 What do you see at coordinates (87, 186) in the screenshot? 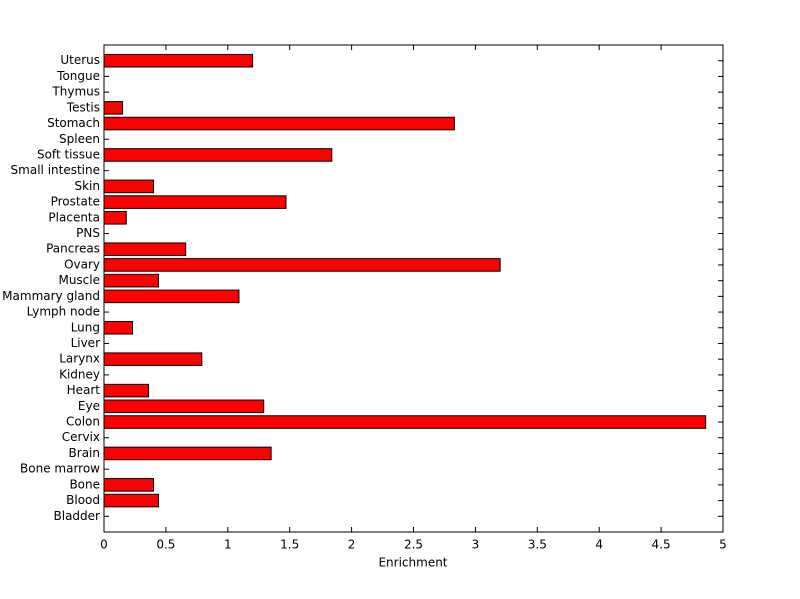
I see `y-tick-label: Skin` at bounding box center [87, 186].